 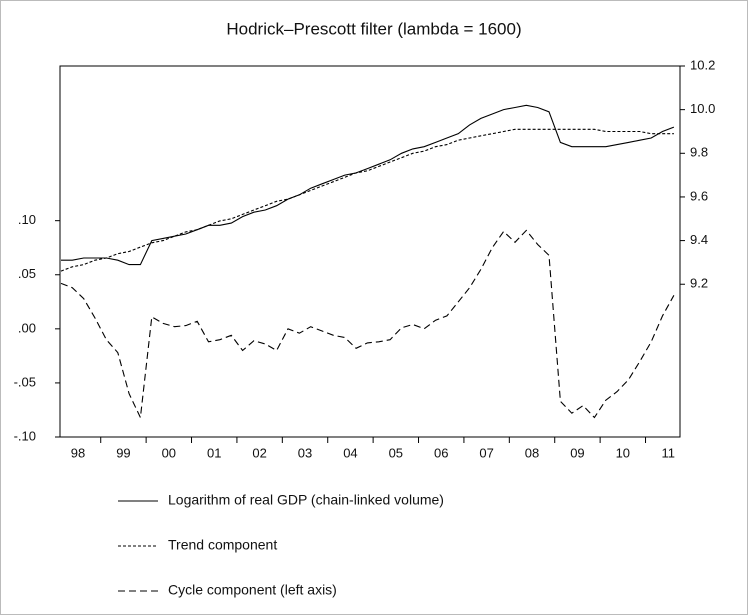 I want to click on y2-tick-label: 10.0, so click(x=702, y=108).